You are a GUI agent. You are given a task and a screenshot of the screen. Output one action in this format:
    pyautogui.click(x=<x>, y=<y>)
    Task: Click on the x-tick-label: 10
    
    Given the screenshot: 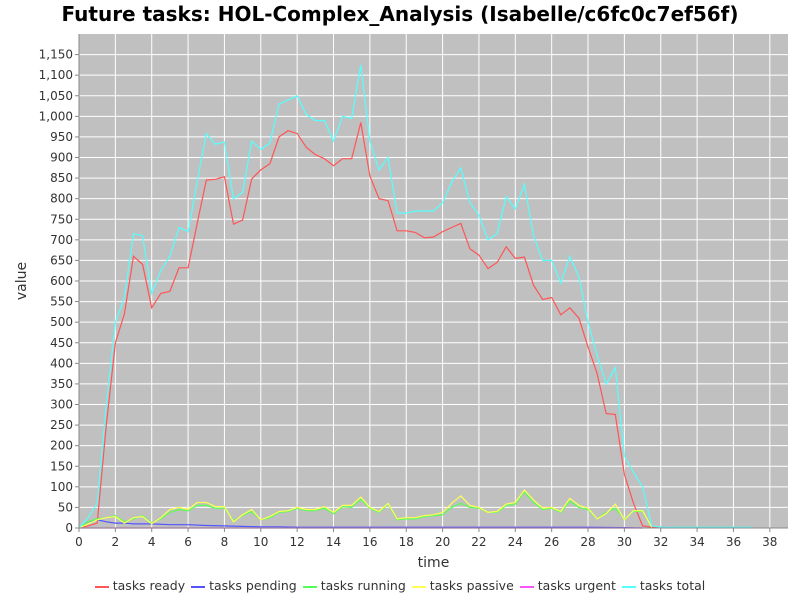 What is the action you would take?
    pyautogui.click(x=260, y=542)
    